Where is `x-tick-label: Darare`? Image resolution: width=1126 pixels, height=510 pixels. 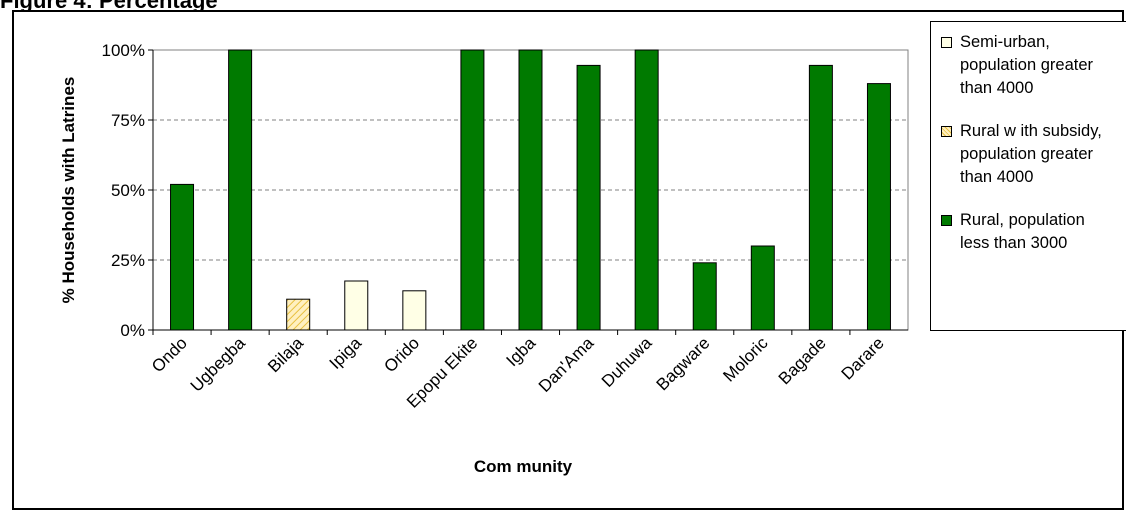 x-tick-label: Darare is located at coordinates (863, 358).